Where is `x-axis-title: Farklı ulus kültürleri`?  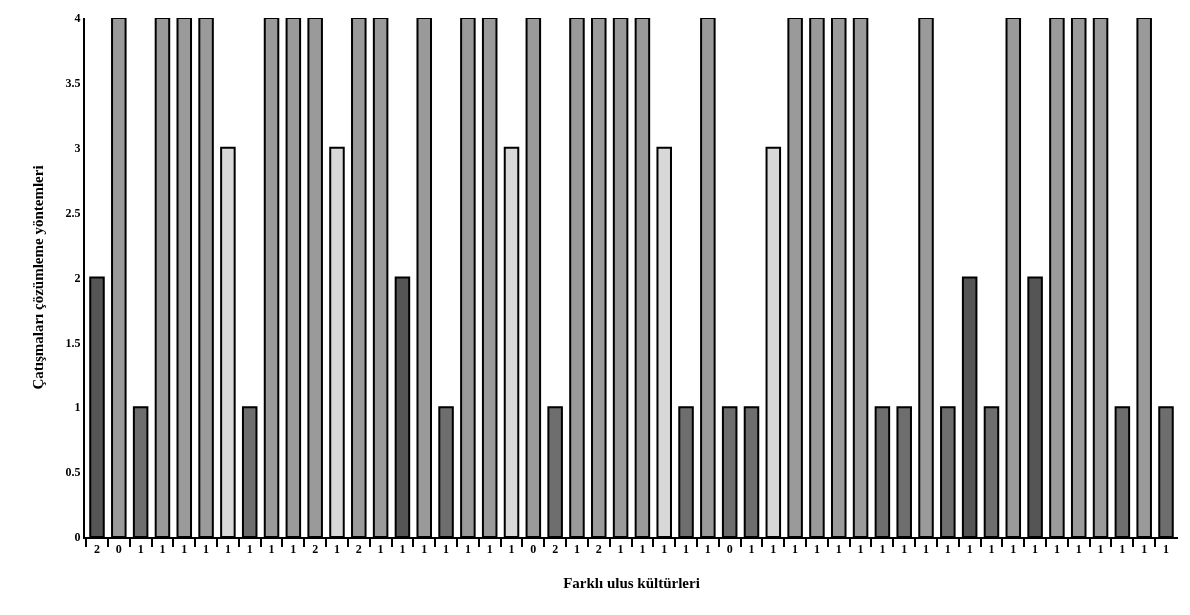
x-axis-title: Farklı ulus kültürleri is located at coordinates (631, 582).